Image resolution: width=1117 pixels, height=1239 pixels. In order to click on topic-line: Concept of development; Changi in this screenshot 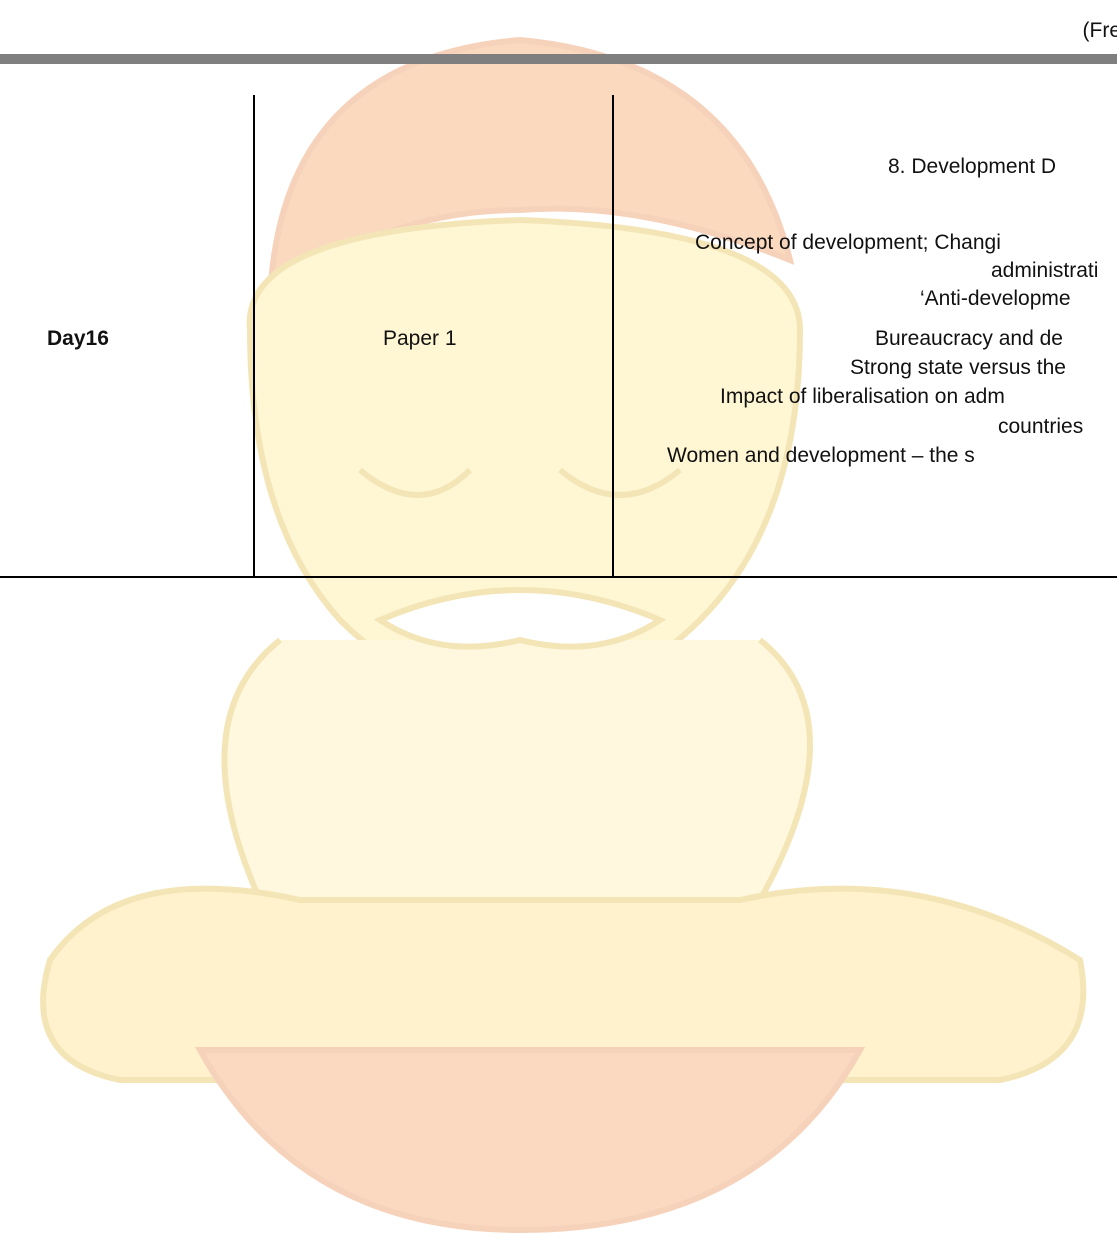, I will do `click(848, 242)`.